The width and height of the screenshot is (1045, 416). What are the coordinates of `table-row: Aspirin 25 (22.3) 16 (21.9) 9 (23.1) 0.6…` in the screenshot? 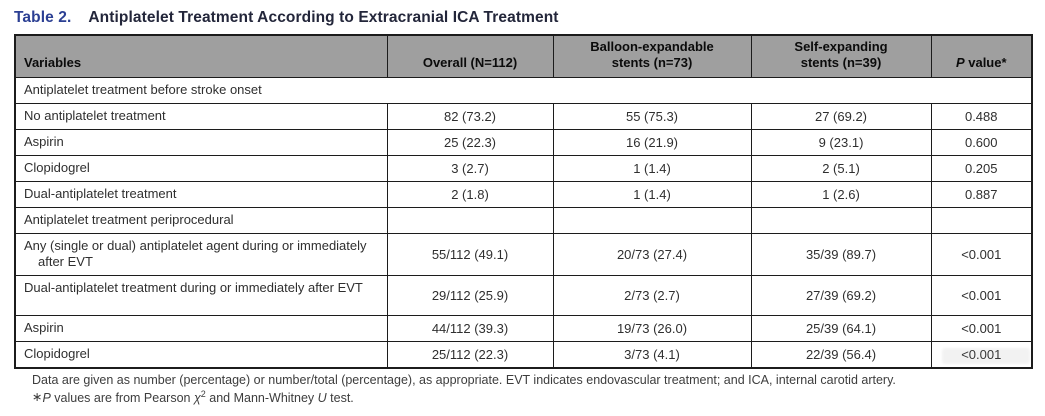 It's located at (523, 142).